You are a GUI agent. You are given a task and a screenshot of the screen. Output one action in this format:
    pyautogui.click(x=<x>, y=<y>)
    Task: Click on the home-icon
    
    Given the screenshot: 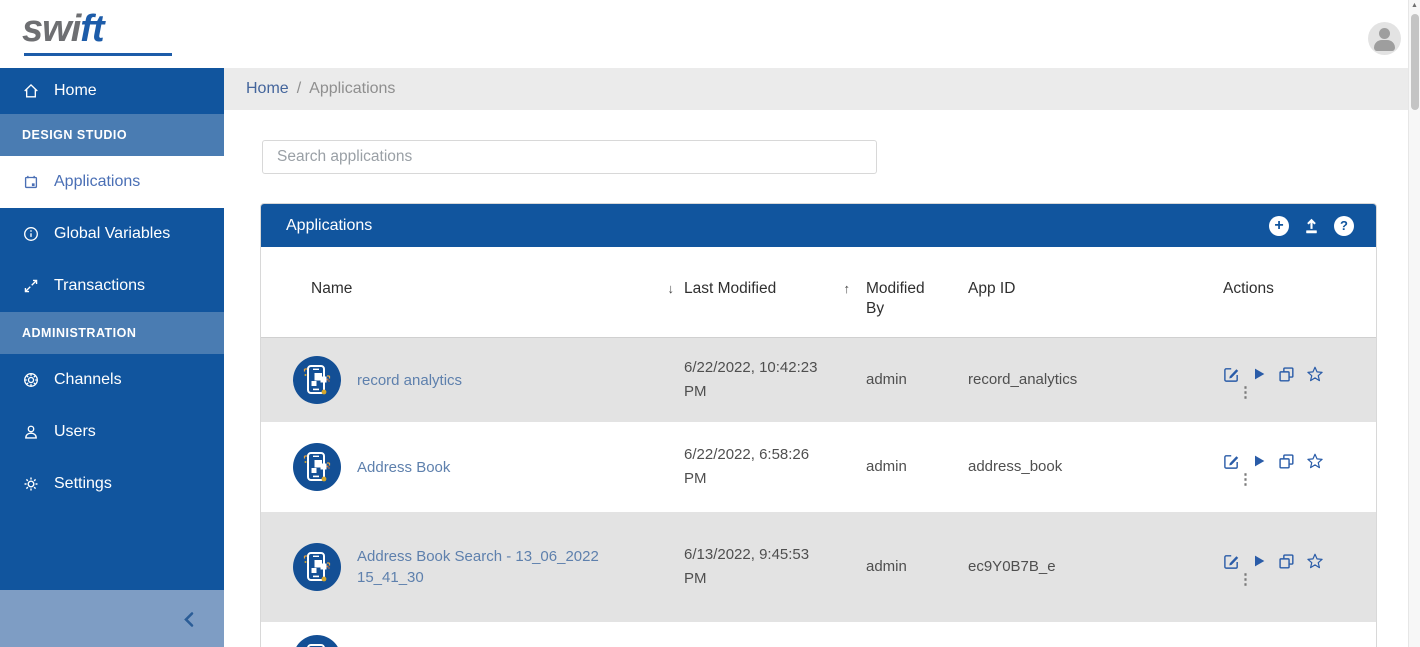 What is the action you would take?
    pyautogui.click(x=31, y=90)
    